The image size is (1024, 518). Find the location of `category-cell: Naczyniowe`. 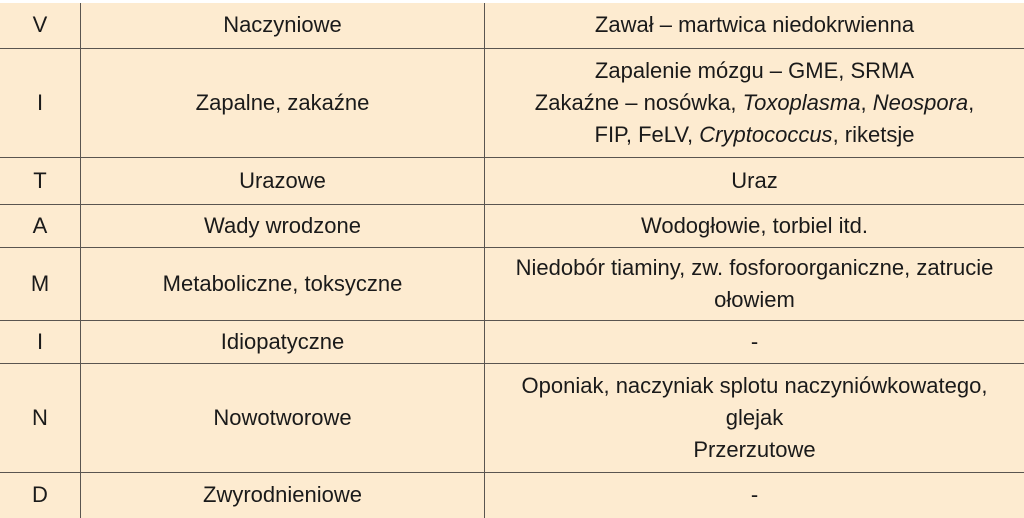

category-cell: Naczyniowe is located at coordinates (282, 26).